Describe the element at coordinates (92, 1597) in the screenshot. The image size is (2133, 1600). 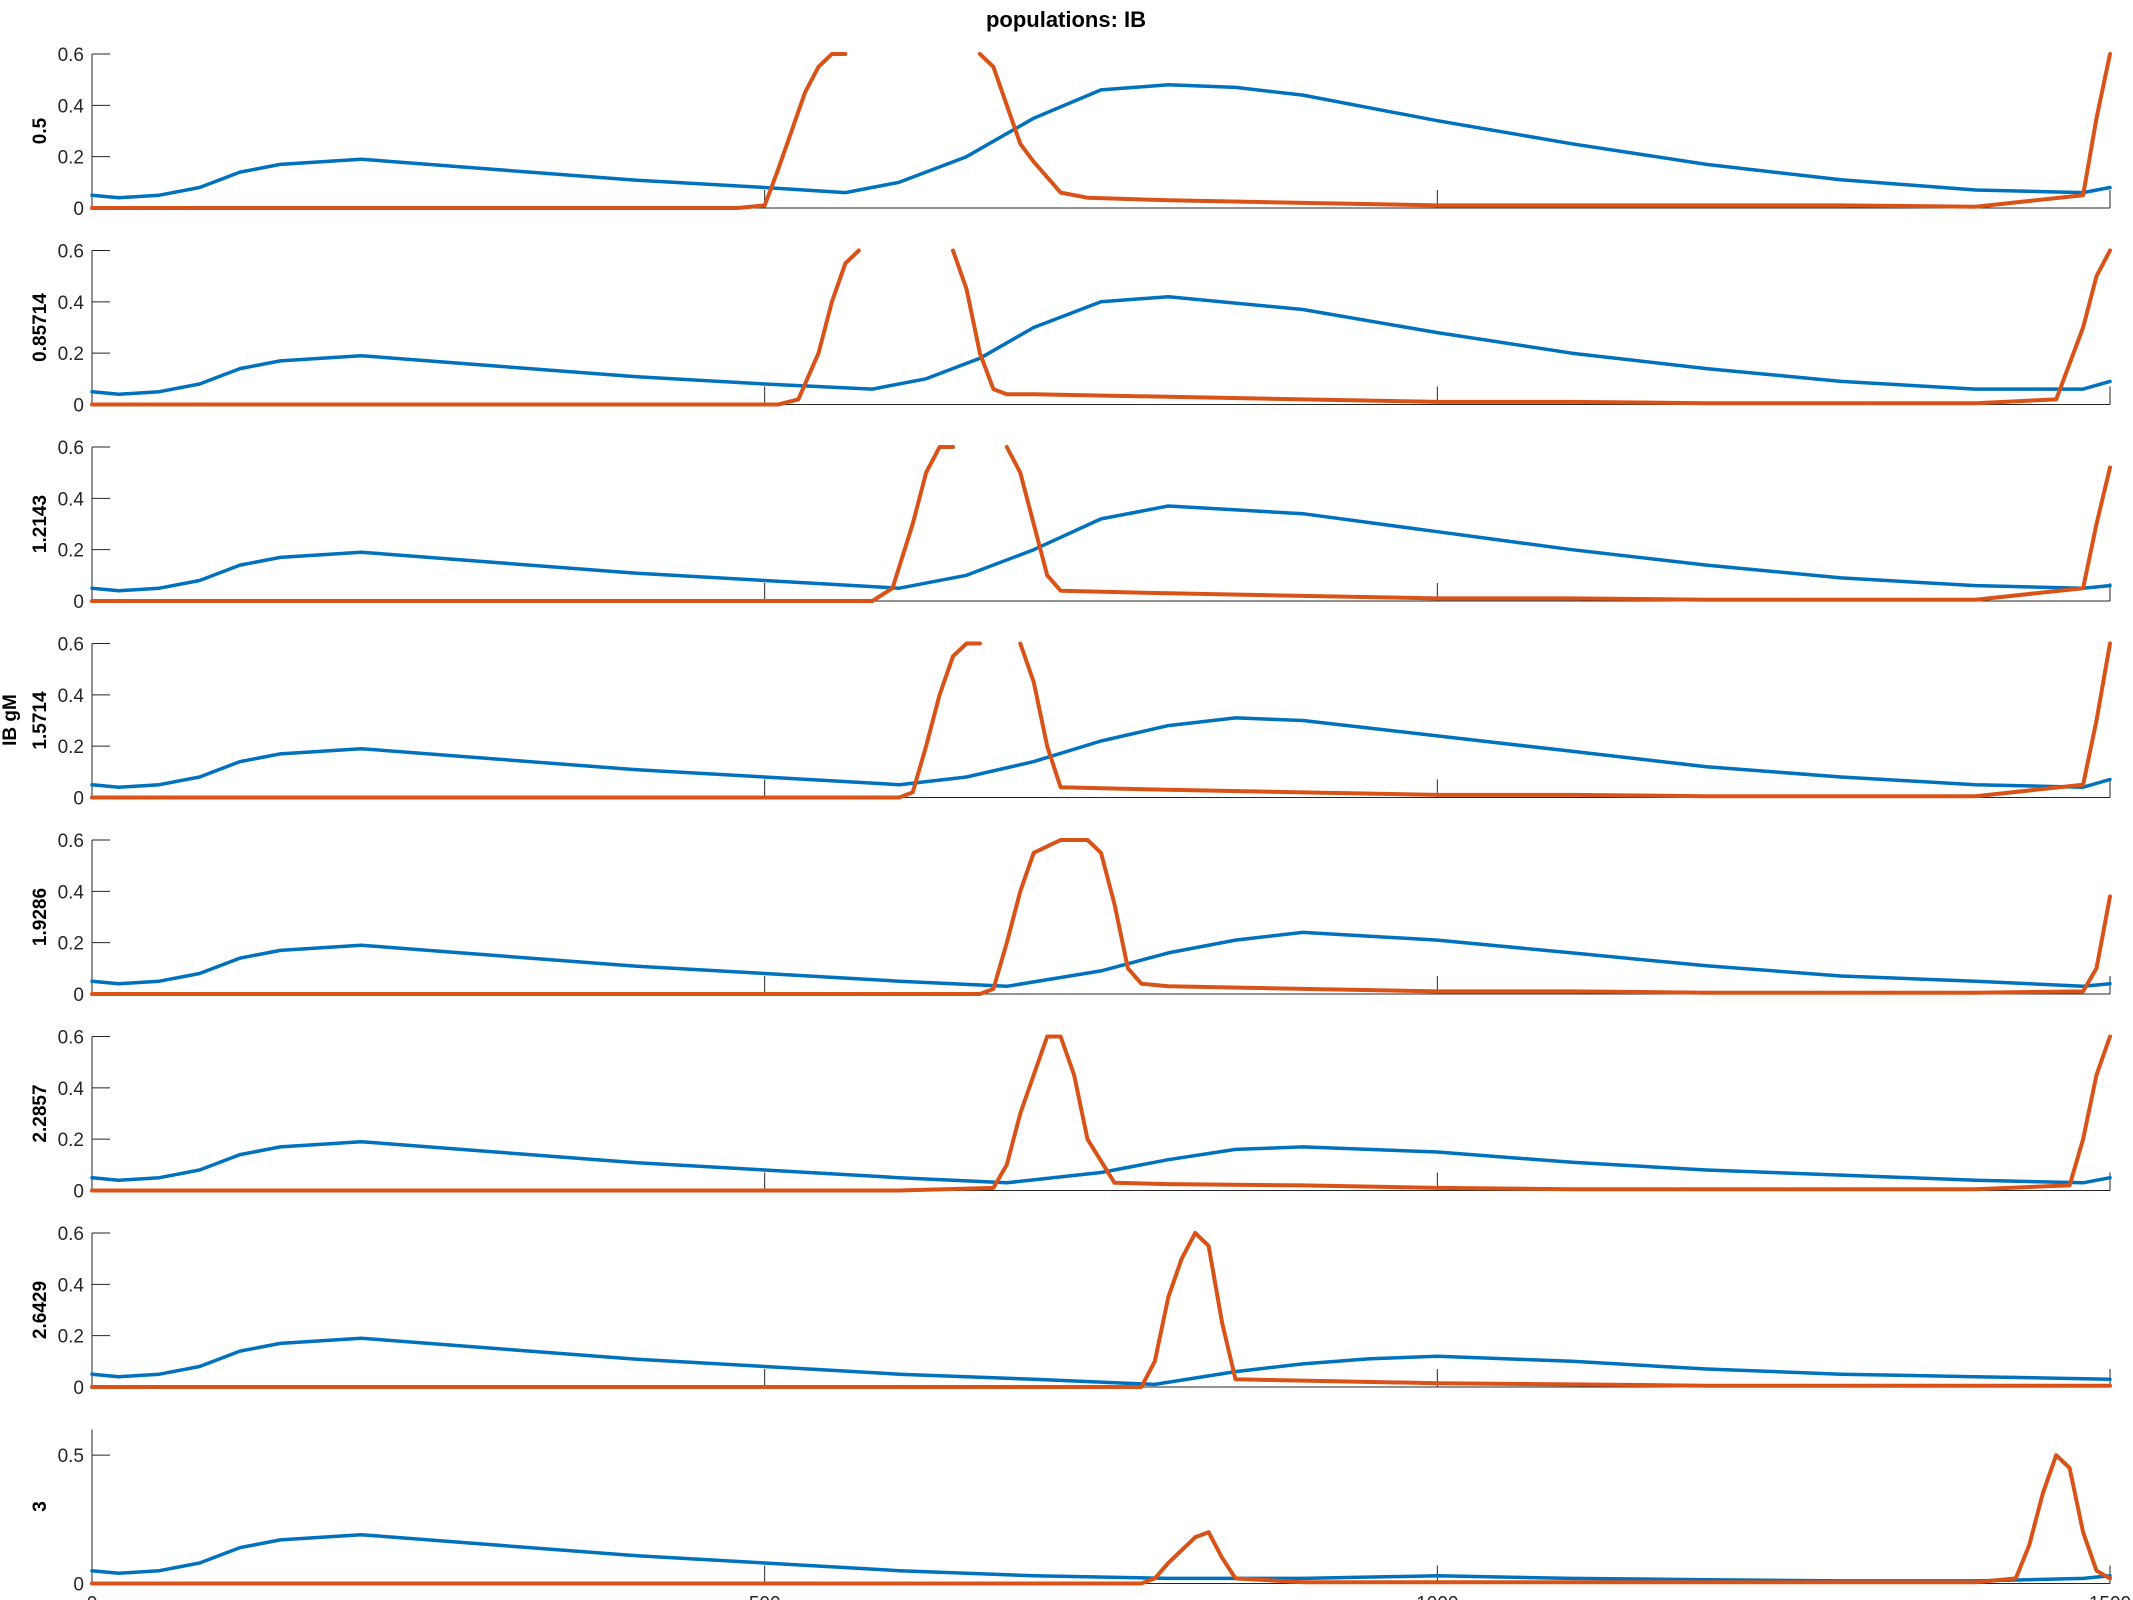
I see `x-tick-label: 0` at that location.